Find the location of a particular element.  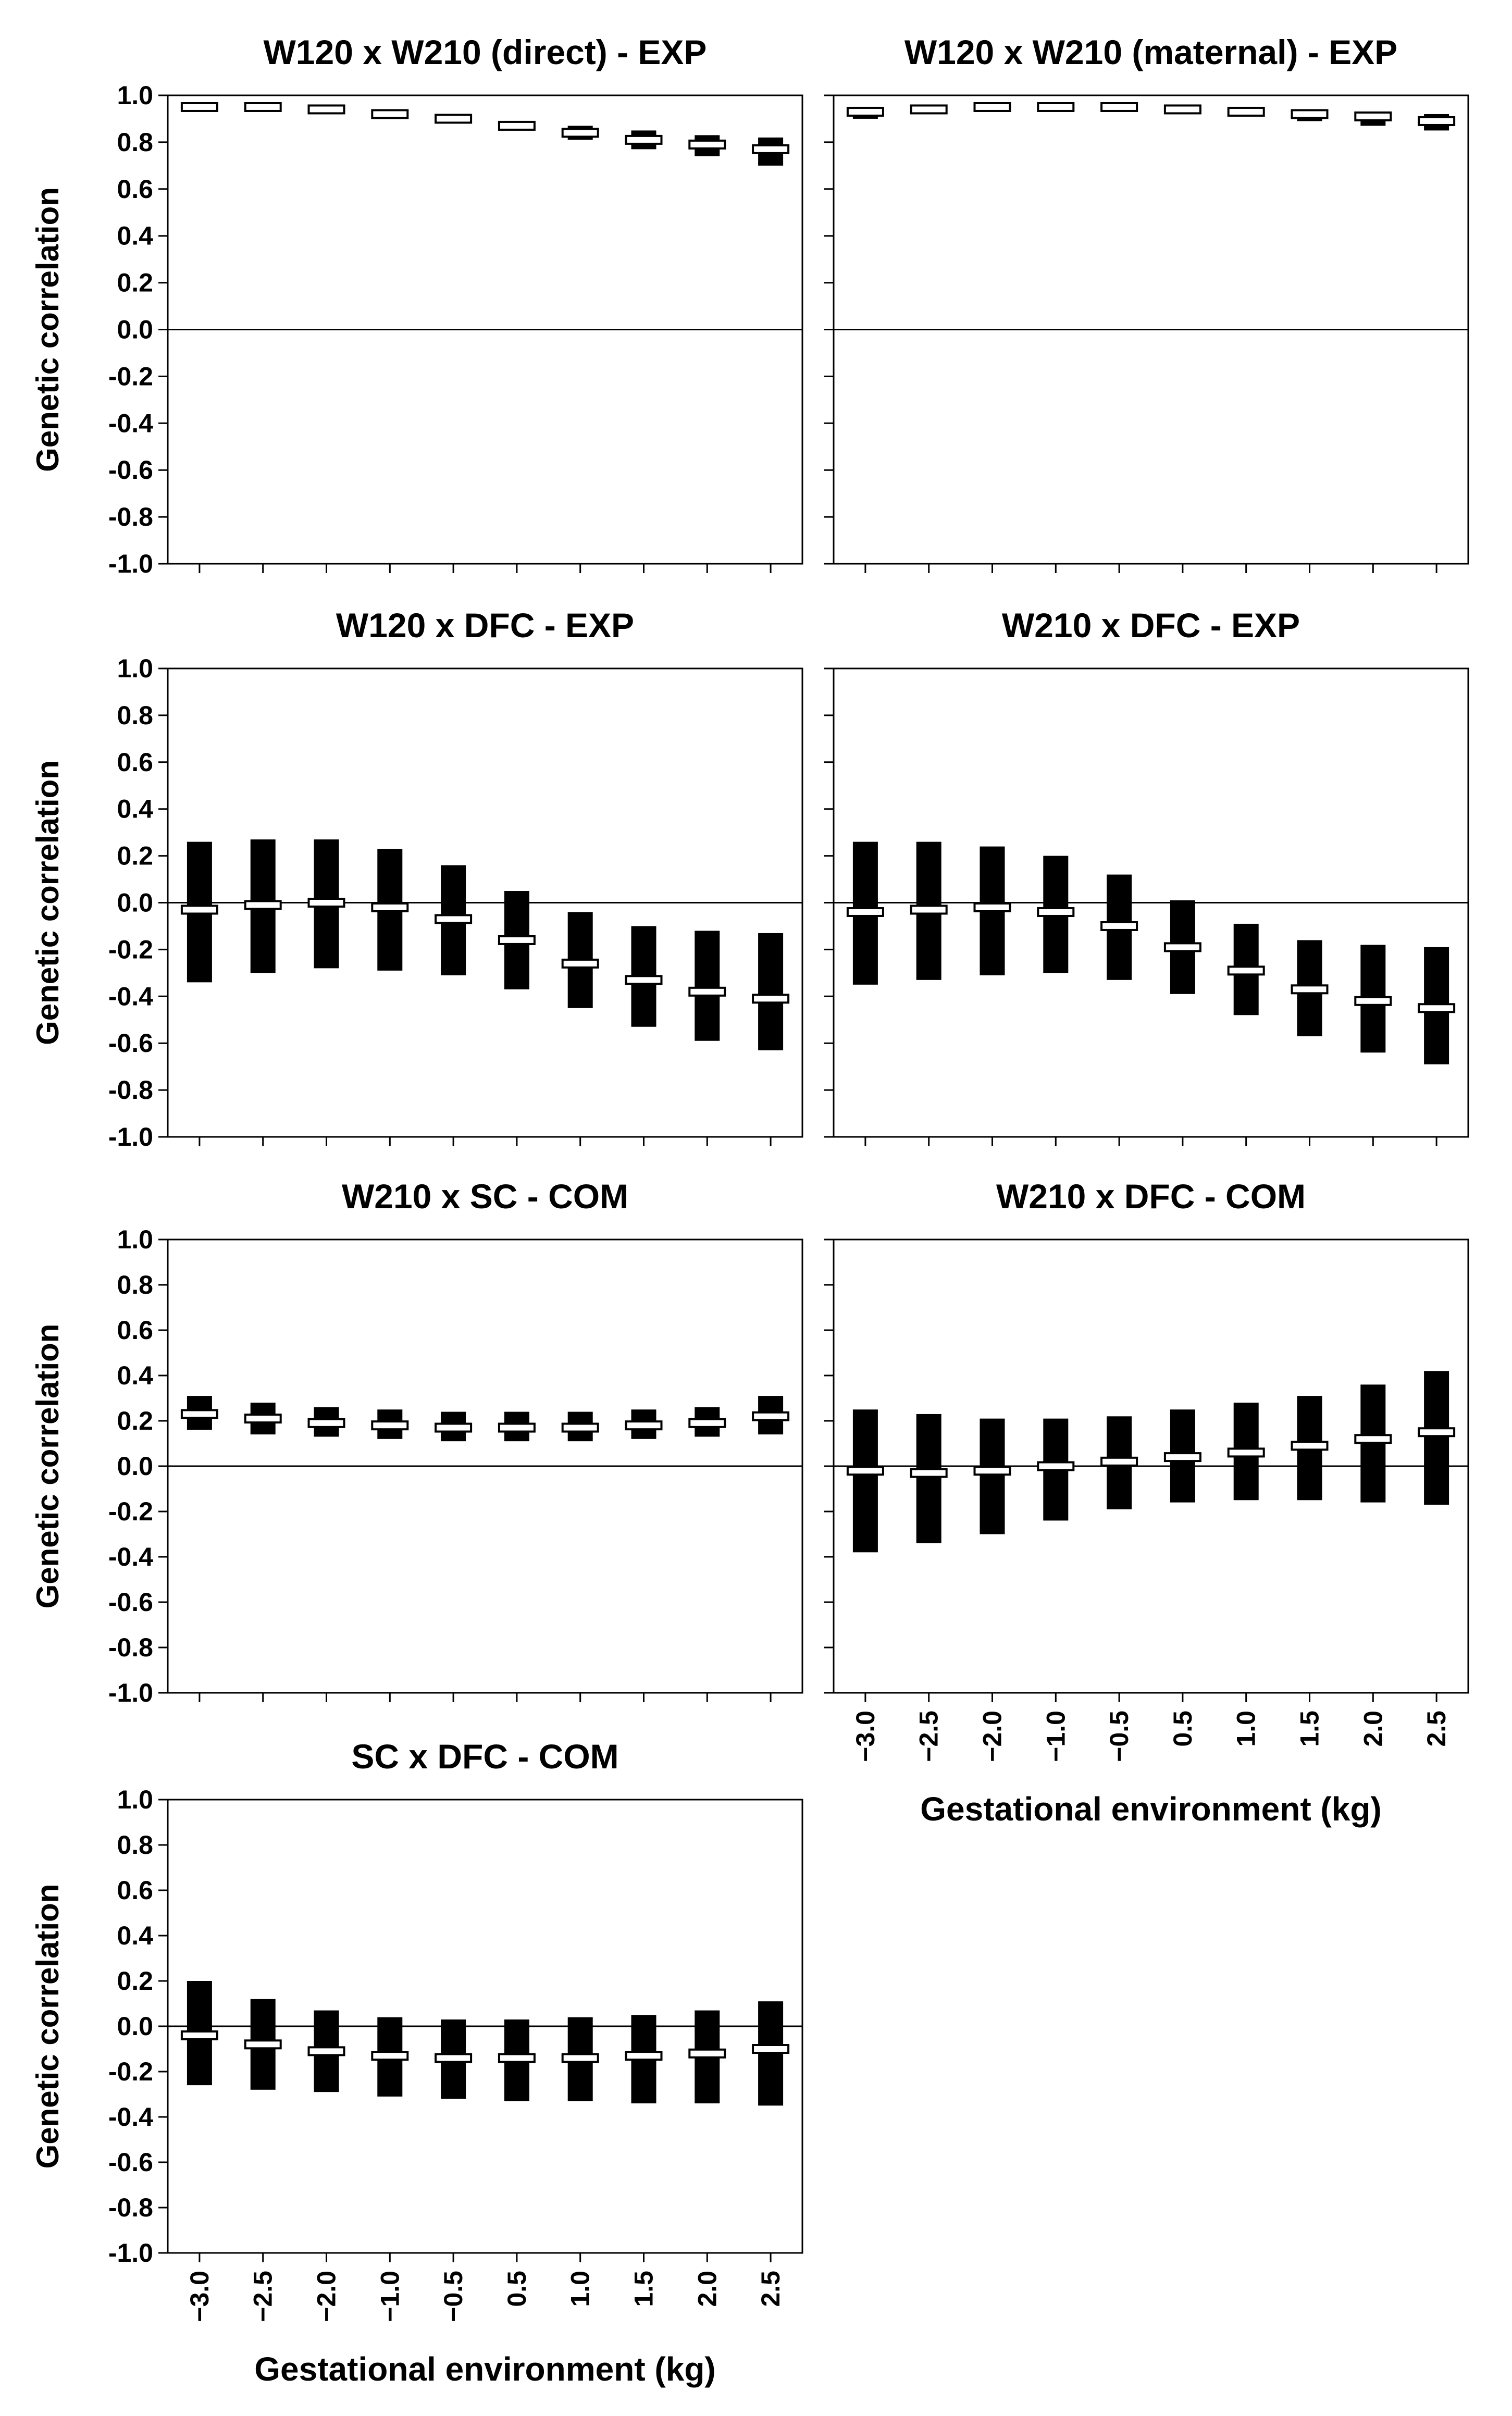

chart-title: SC x DFC - COM is located at coordinates (484, 1756).